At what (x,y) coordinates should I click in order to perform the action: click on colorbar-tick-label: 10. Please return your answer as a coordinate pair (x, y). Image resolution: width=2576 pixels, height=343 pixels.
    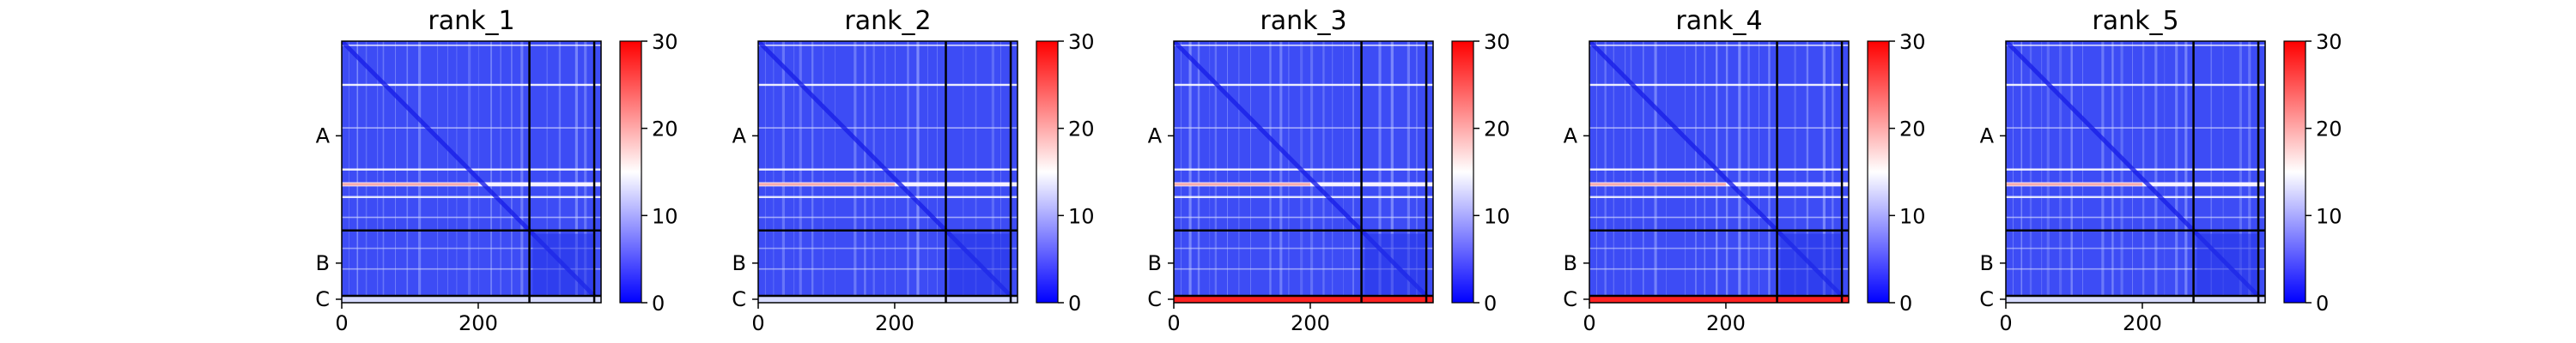
    Looking at the image, I should click on (665, 216).